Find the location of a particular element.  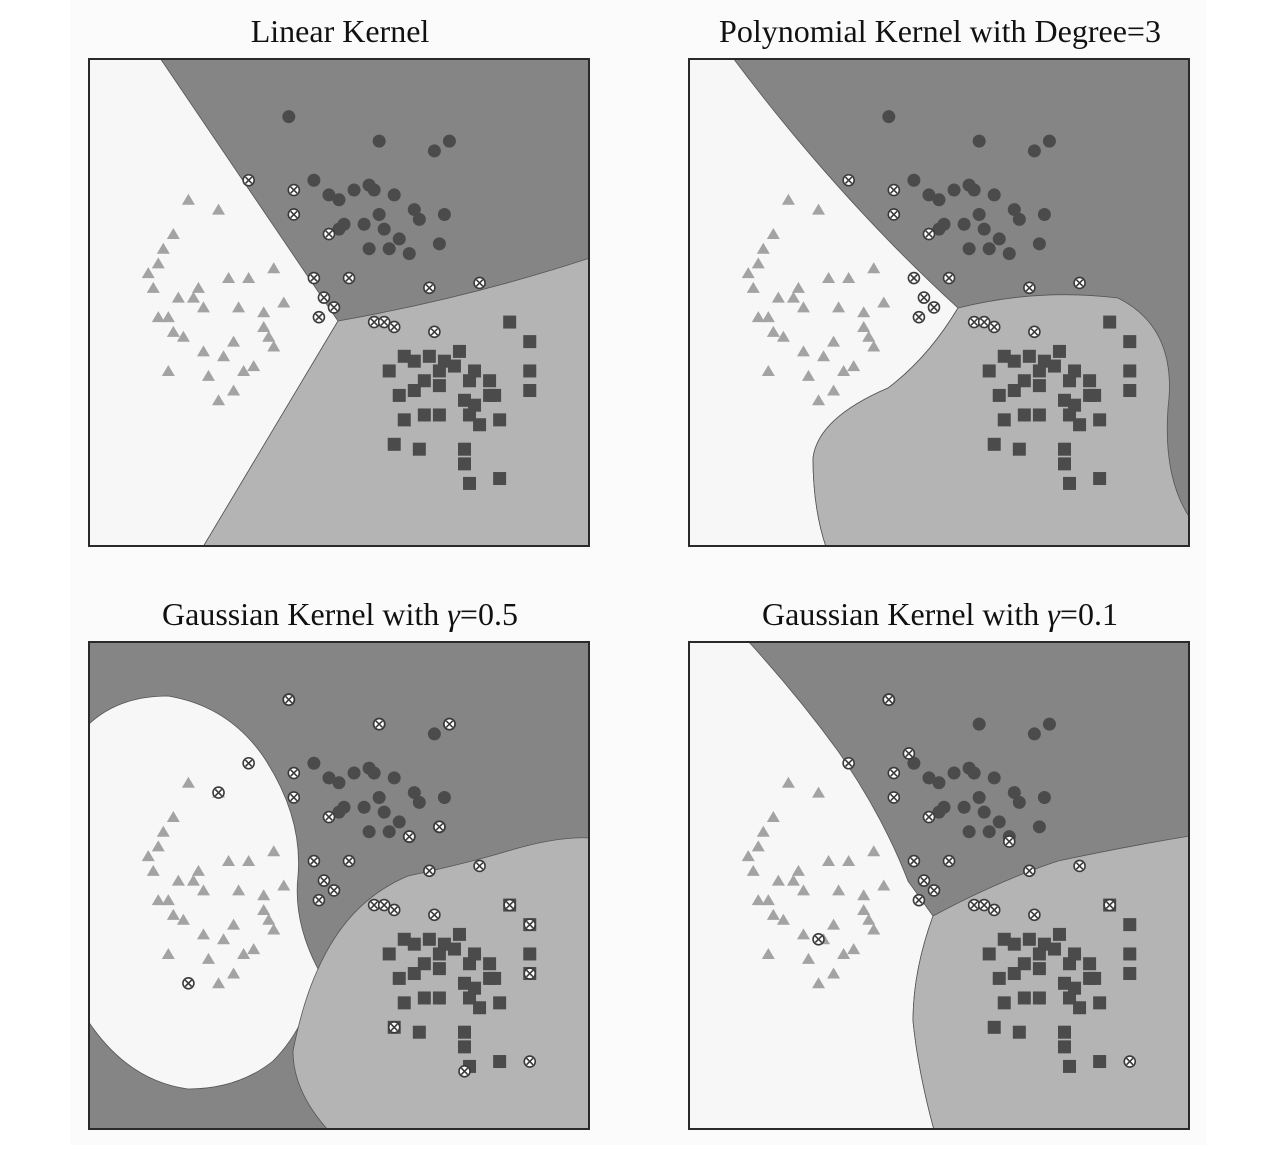

series-circle is located at coordinates (369, 185).